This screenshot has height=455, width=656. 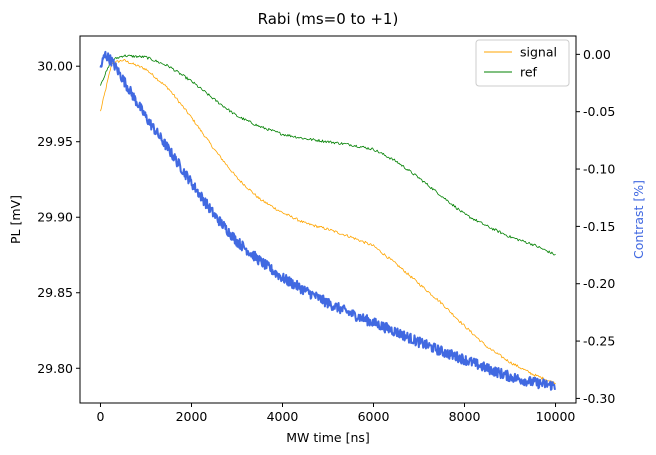 I want to click on y-tick-label: 30.00, so click(x=55, y=66).